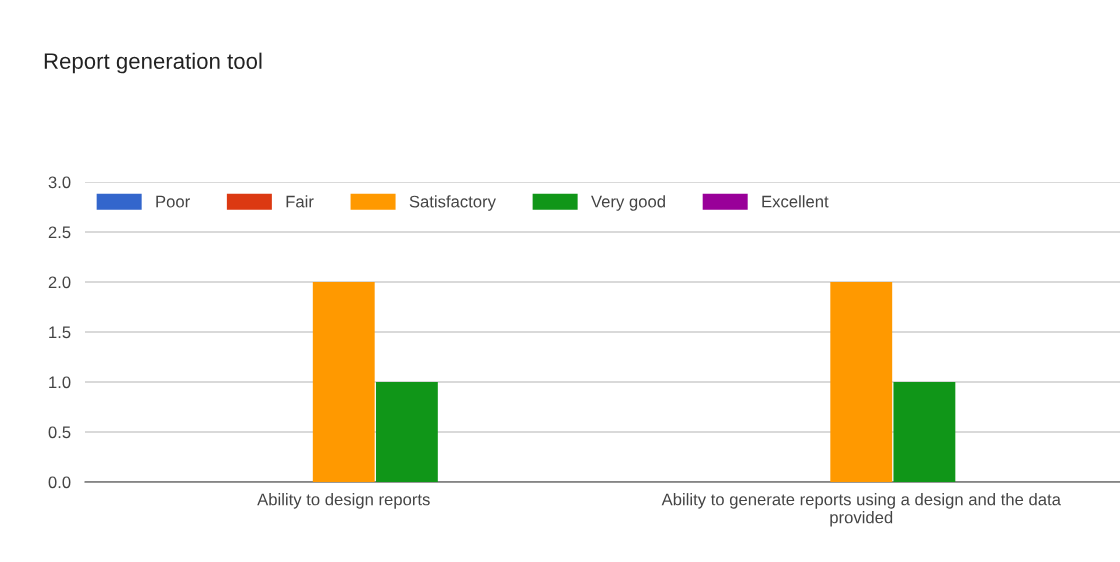  I want to click on y-tick-label: 0.0, so click(59, 482).